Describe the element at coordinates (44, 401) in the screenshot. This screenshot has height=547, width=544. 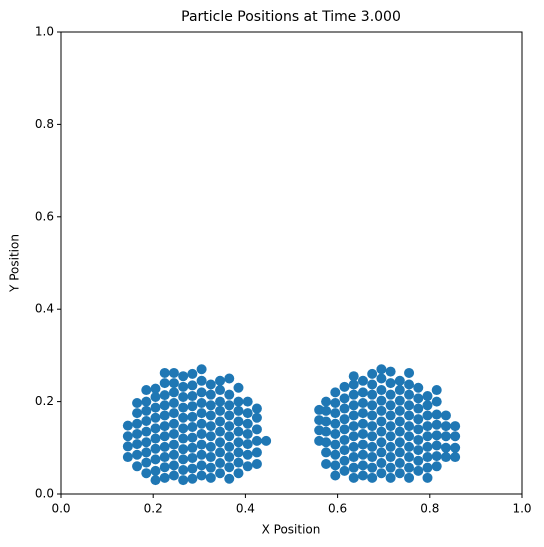
I see `y-tick-label: 0.2` at that location.